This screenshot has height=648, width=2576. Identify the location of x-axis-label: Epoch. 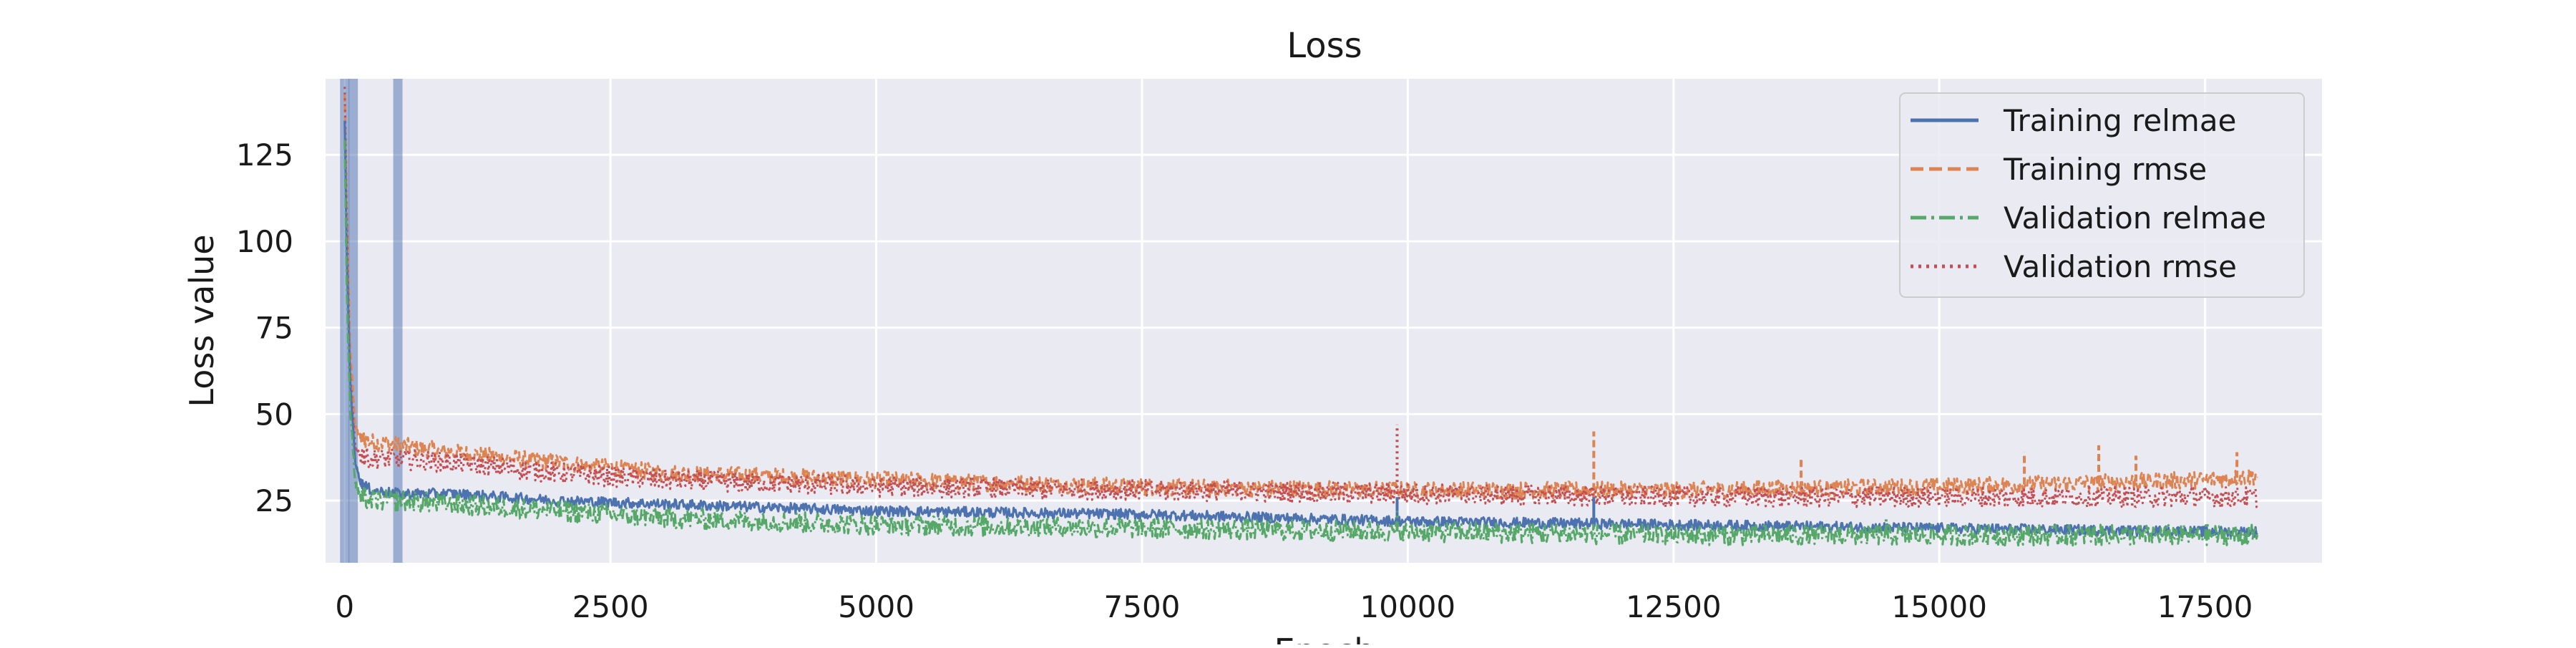
(1324, 638).